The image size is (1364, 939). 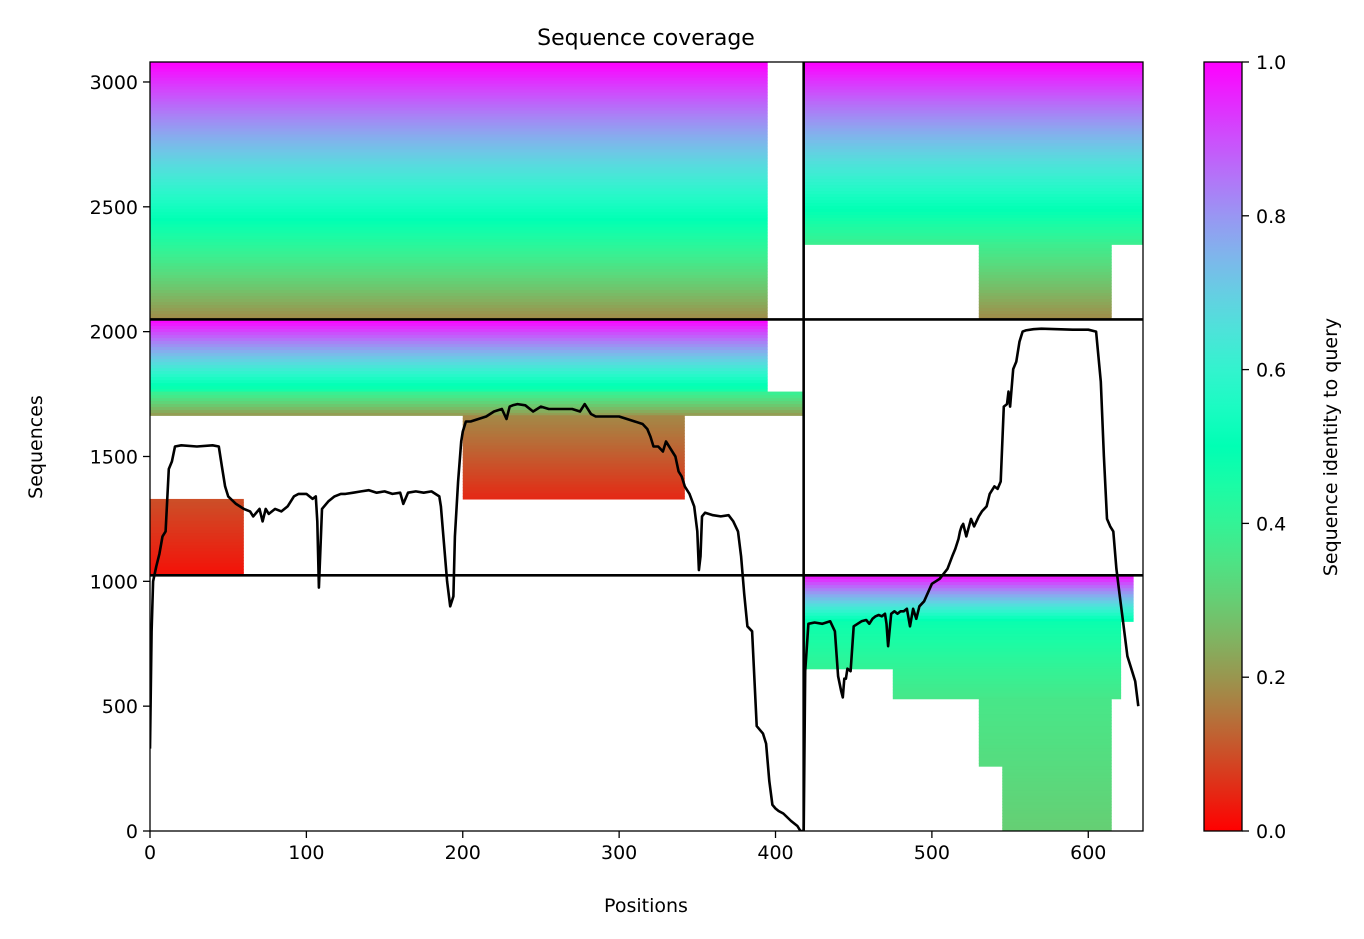 I want to click on colorbar-tick-label: 0.2, so click(x=1271, y=678).